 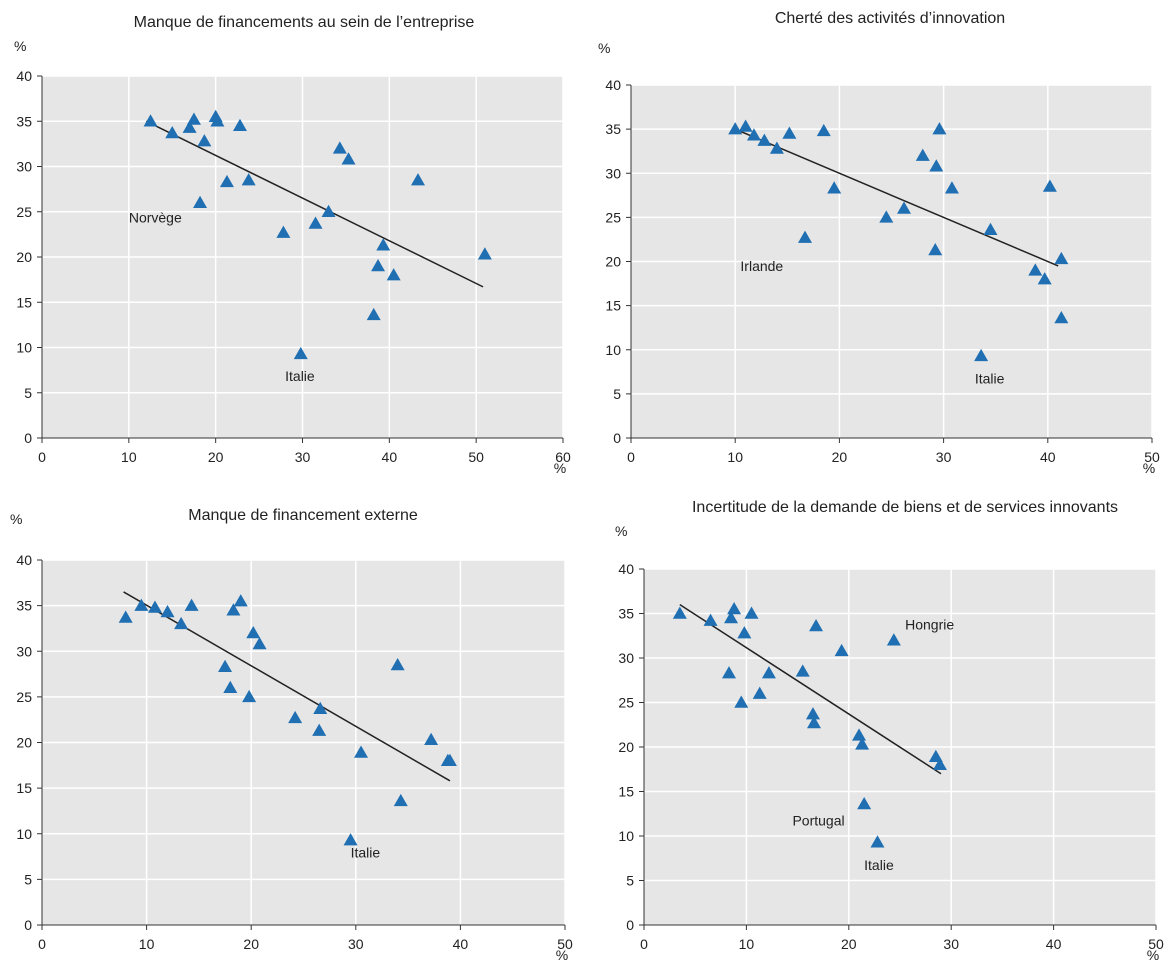 What do you see at coordinates (929, 625) in the screenshot?
I see `point-annotation: Hongrie` at bounding box center [929, 625].